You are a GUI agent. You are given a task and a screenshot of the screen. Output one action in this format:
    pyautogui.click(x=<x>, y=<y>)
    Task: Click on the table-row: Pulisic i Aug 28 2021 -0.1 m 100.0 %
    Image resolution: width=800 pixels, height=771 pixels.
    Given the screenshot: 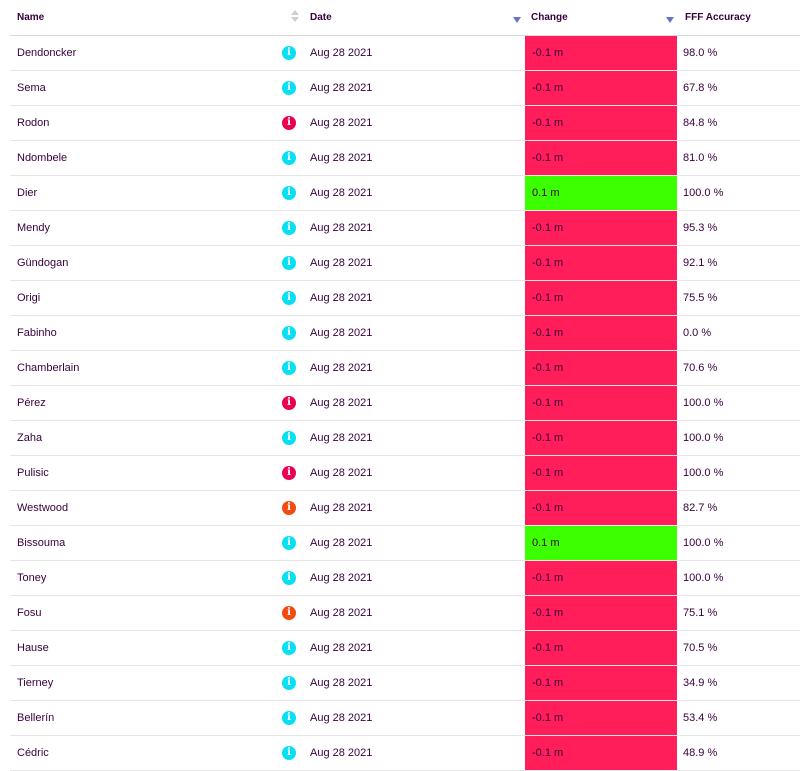 What is the action you would take?
    pyautogui.click(x=405, y=473)
    